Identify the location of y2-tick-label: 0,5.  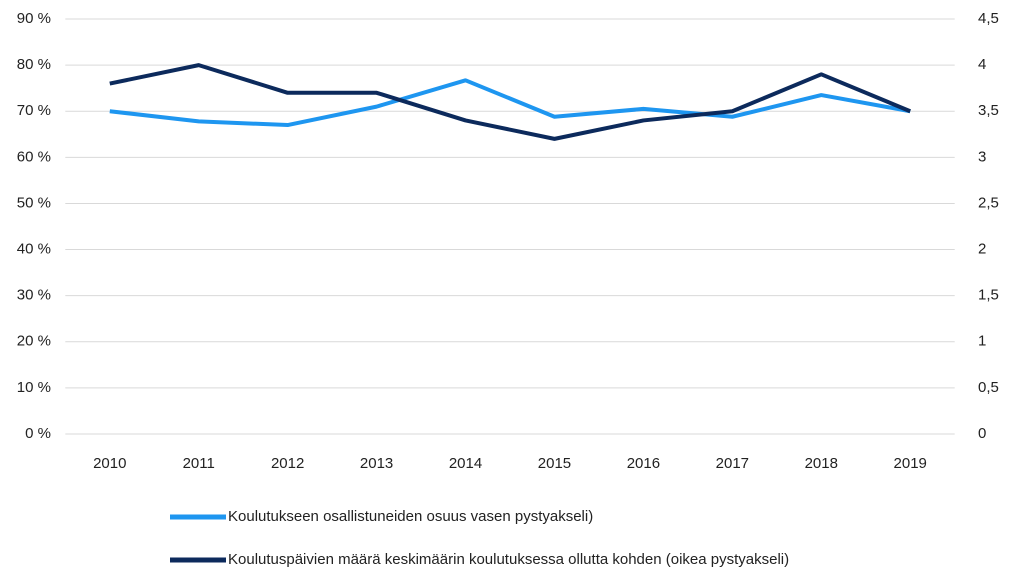
(988, 387).